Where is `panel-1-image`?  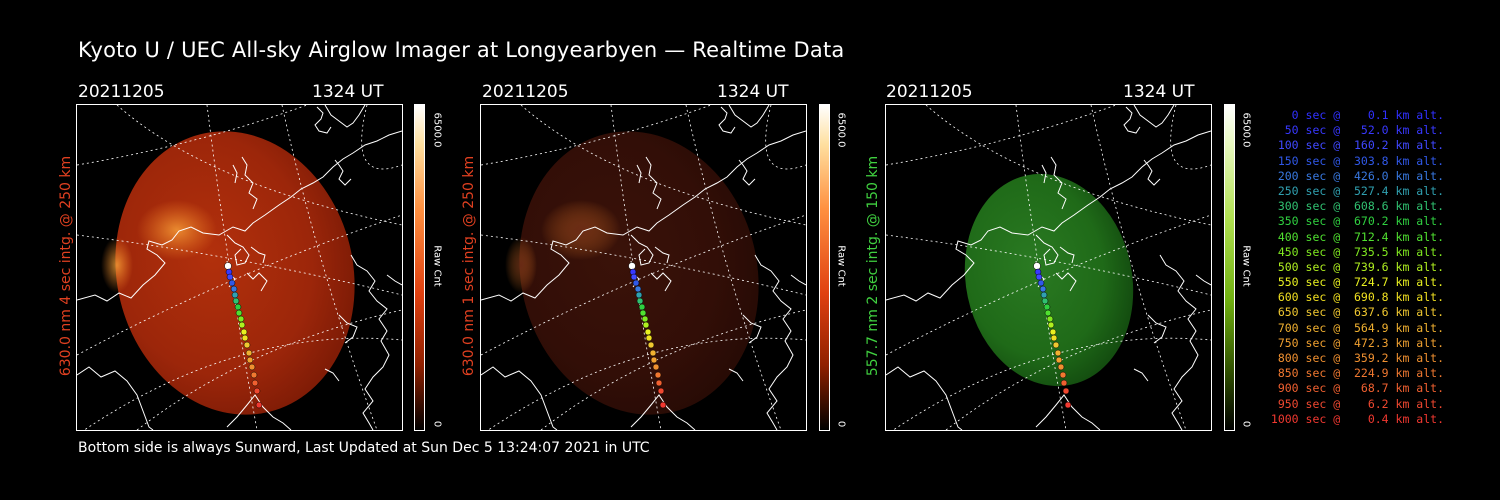
panel-1-image is located at coordinates (239, 267).